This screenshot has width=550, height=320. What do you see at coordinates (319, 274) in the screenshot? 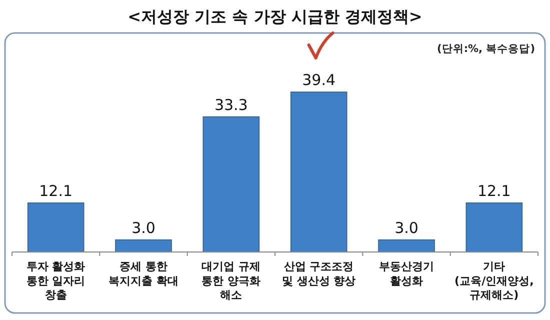
I see `x-tick-label: 산업 구조조정 및 생산성 향상` at bounding box center [319, 274].